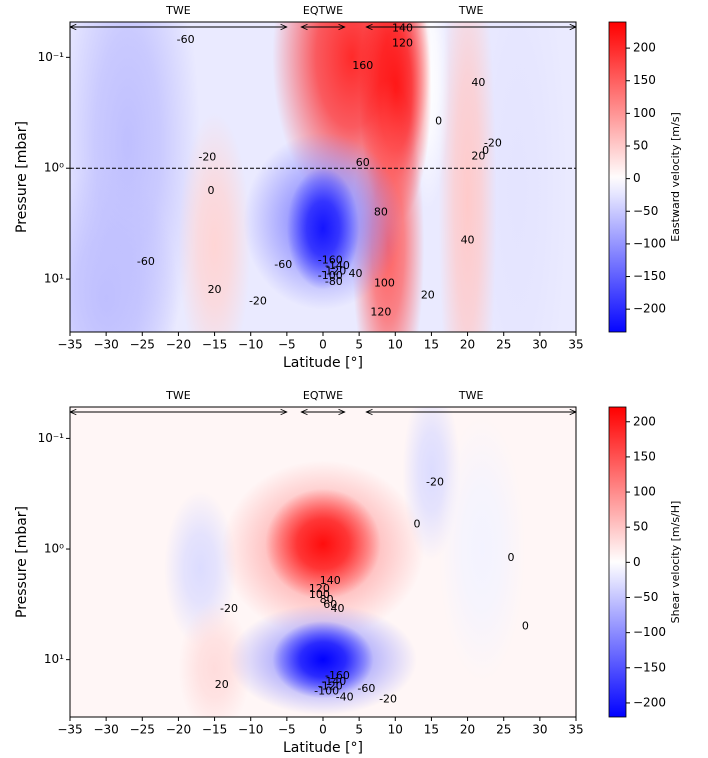 The image size is (708, 758). What do you see at coordinates (330, 604) in the screenshot?
I see `contour-label: 60` at bounding box center [330, 604].